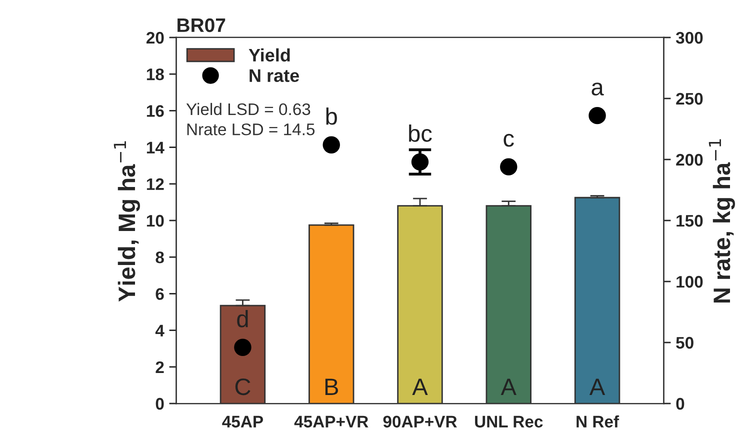 The height and width of the screenshot is (441, 750). Describe the element at coordinates (127, 221) in the screenshot. I see `y-axis-title: Yield, Mg ha$^{−1}$` at that location.